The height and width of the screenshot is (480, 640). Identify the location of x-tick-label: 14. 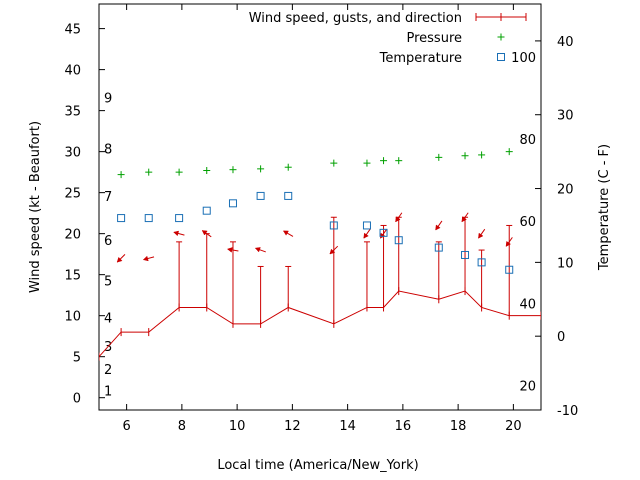
(347, 426).